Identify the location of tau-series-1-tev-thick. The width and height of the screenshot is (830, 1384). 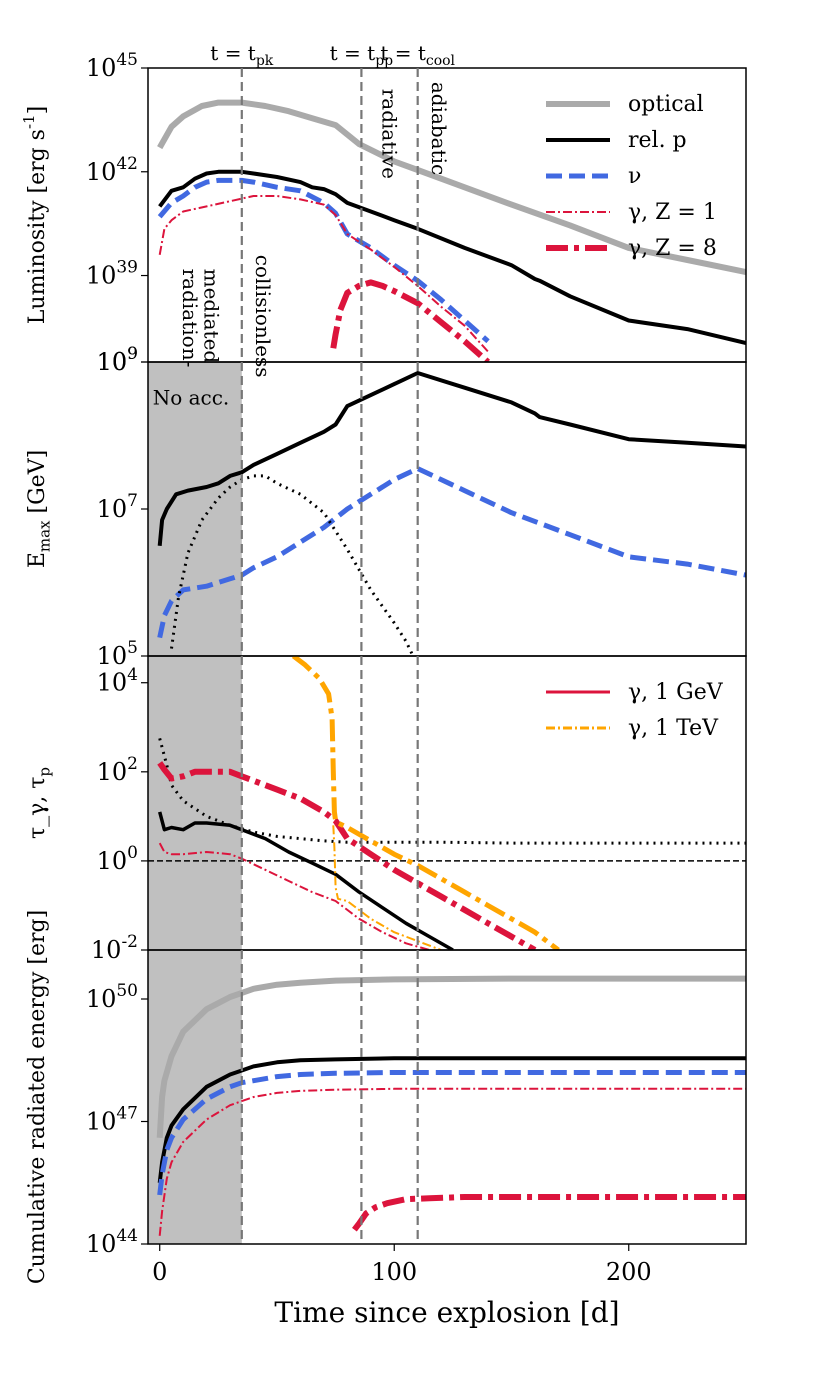
(425, 803).